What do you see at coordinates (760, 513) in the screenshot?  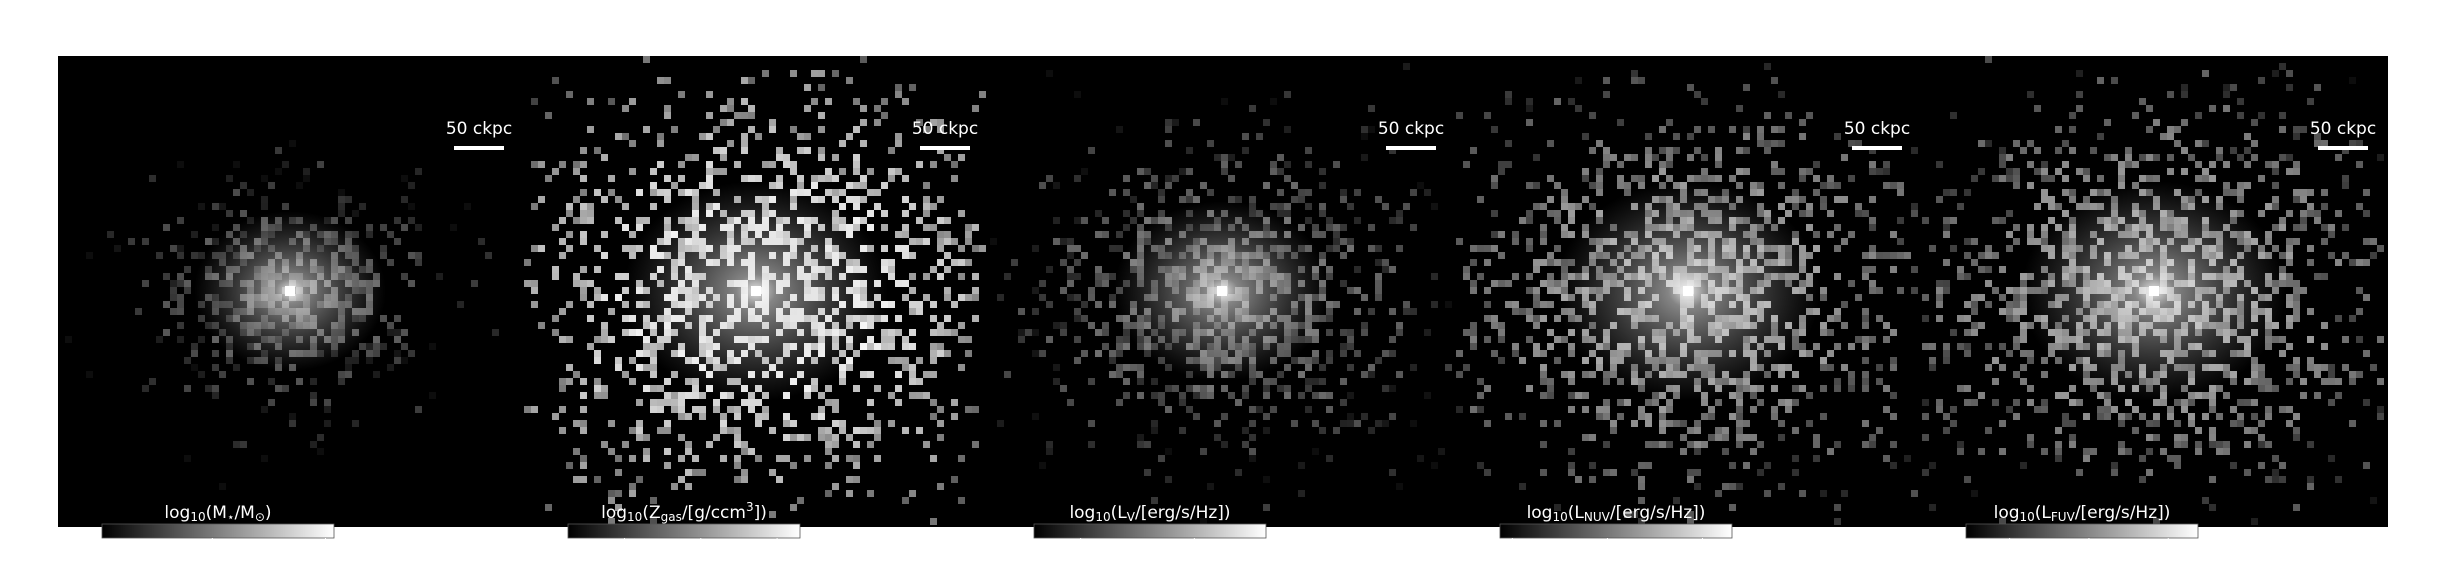 I see `label-part: ])` at bounding box center [760, 513].